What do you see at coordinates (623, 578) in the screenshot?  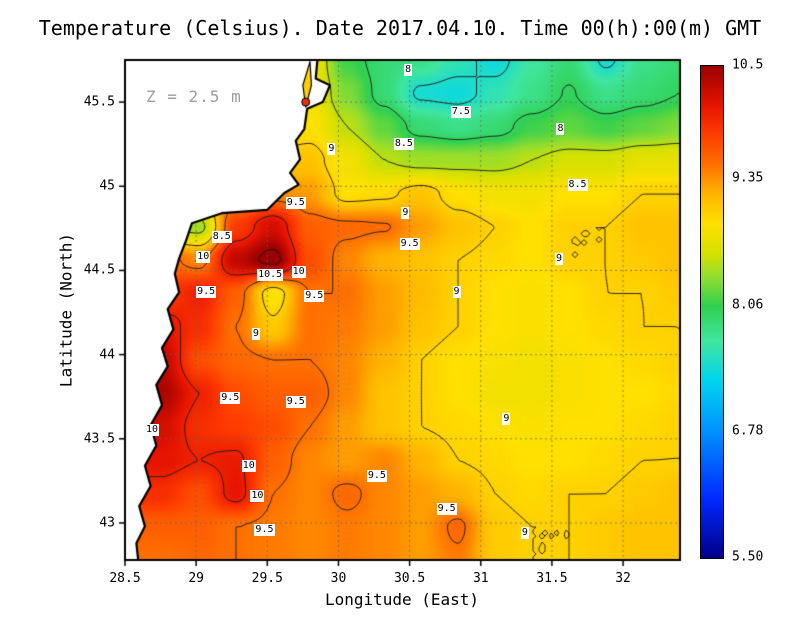 I see `x-tick-label: 32` at bounding box center [623, 578].